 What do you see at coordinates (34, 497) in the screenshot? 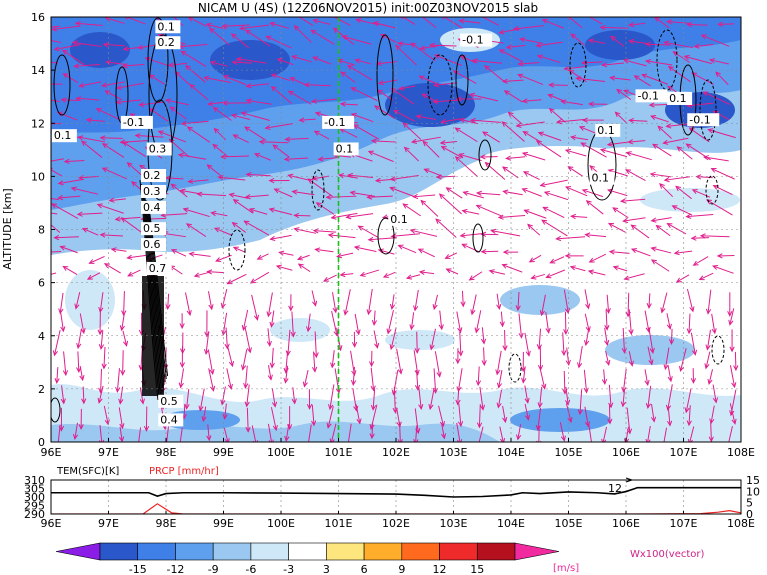
I see `surface-left-tick-label: 300` at bounding box center [34, 497].